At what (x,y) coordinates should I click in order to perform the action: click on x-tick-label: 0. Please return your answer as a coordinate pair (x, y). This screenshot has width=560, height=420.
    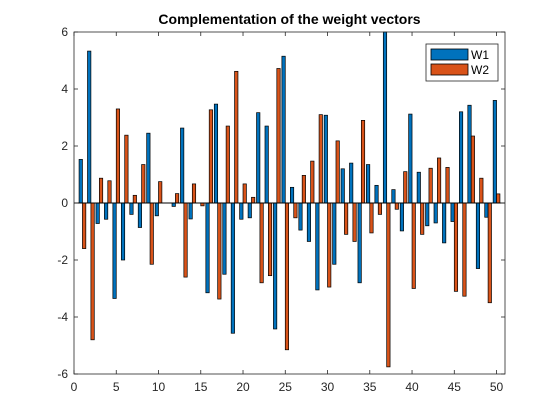
    Looking at the image, I should click on (74, 387).